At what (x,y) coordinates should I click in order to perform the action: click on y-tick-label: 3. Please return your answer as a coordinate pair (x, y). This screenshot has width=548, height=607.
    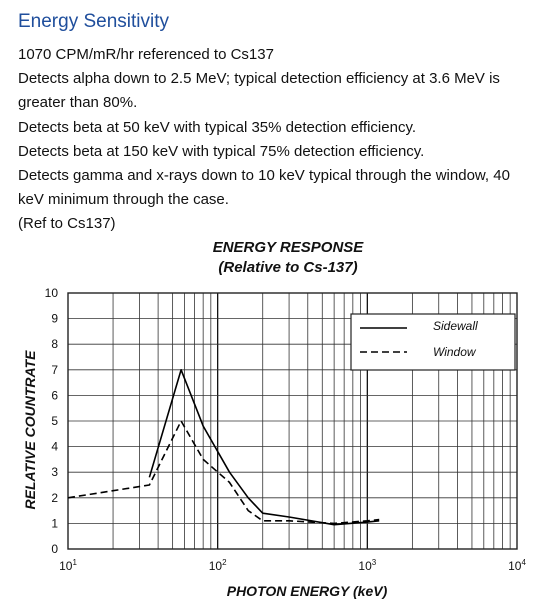
    Looking at the image, I should click on (54, 472).